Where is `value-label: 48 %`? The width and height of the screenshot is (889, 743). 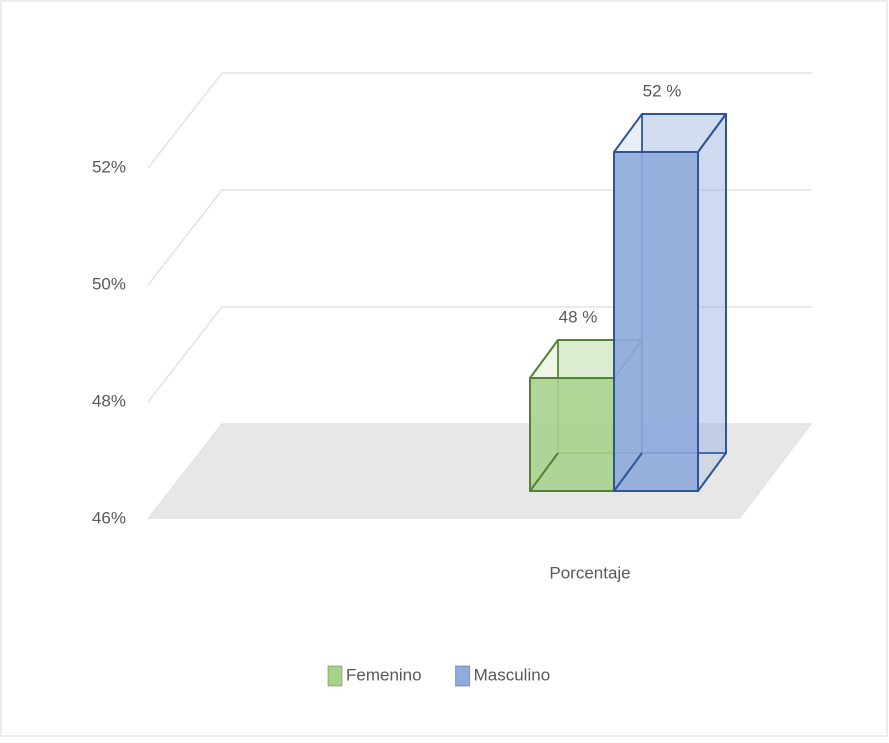
value-label: 48 % is located at coordinates (578, 316).